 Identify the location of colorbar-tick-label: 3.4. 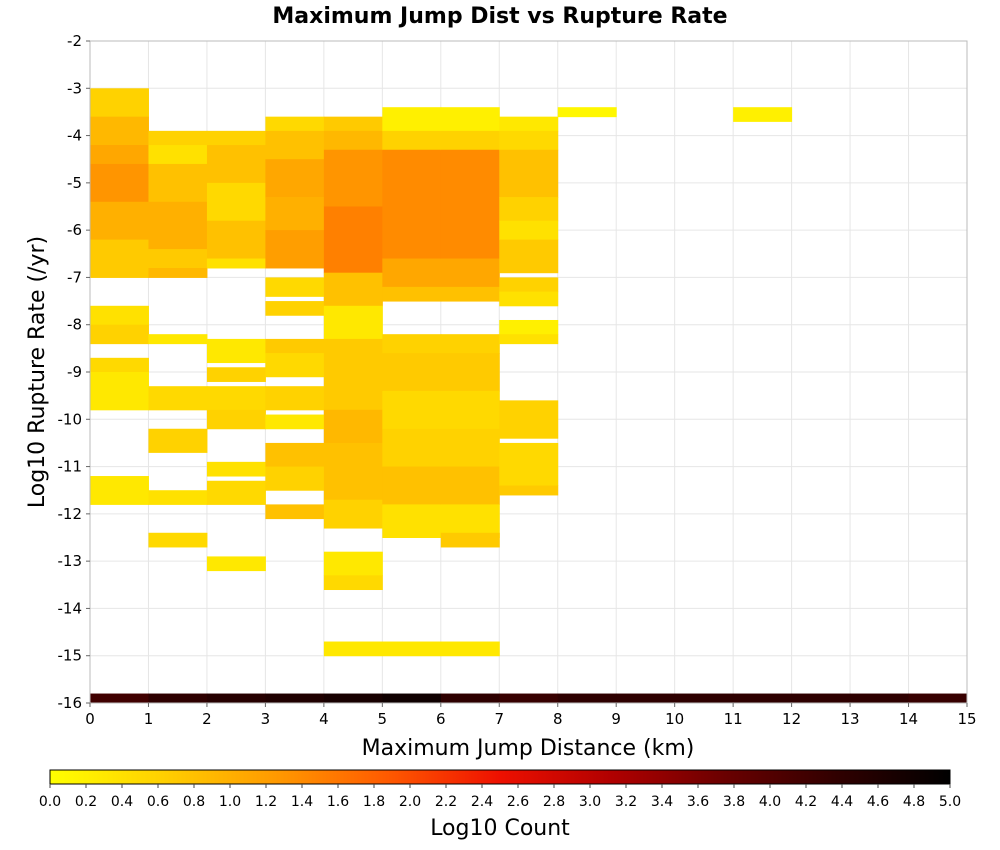
(662, 802).